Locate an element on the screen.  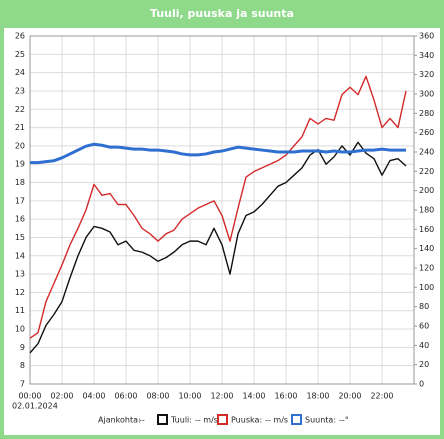
series-line is located at coordinates (218, 153).